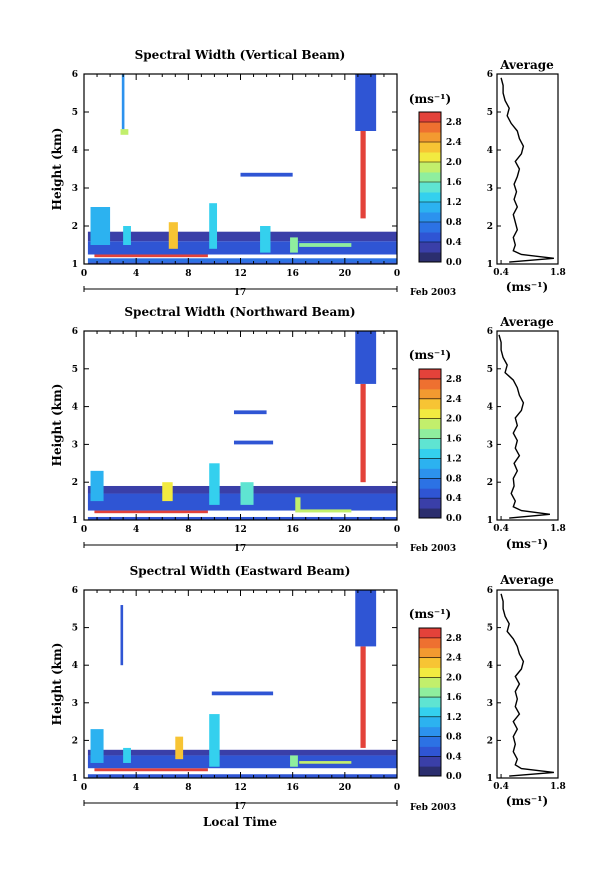 This screenshot has width=616, height=879. I want to click on colorbar-tick-label: 2.0, so click(454, 678).